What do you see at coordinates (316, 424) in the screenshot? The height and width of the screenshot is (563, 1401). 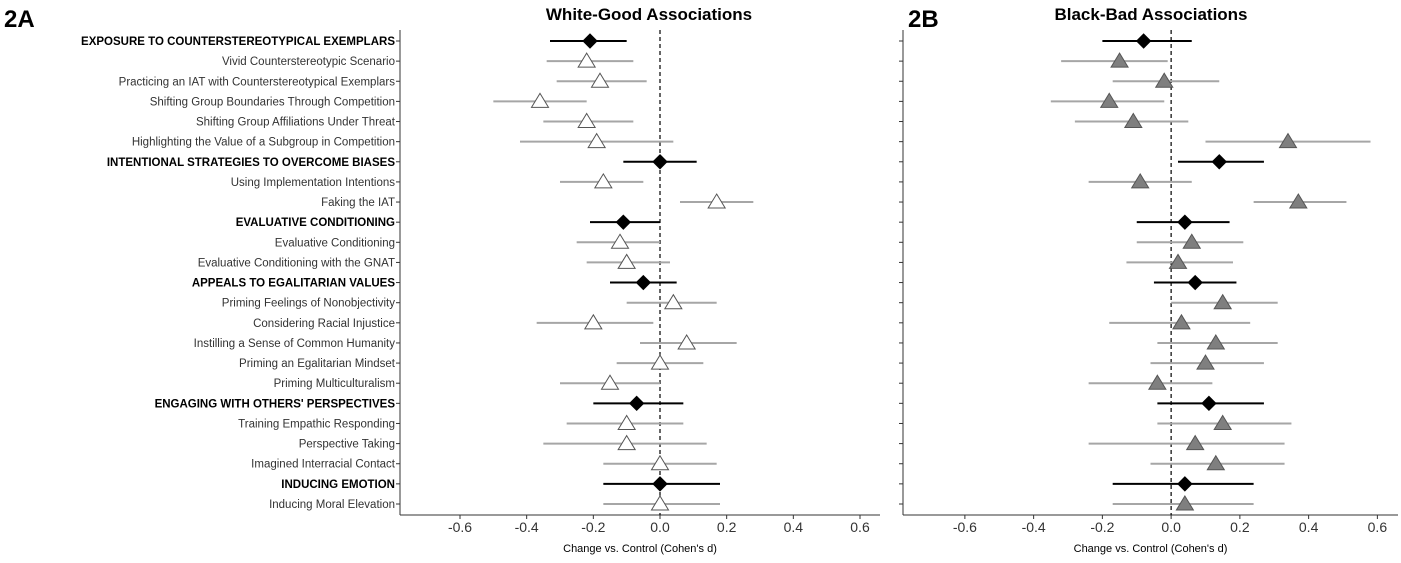 I see `row-label: Training Empathic Responding` at bounding box center [316, 424].